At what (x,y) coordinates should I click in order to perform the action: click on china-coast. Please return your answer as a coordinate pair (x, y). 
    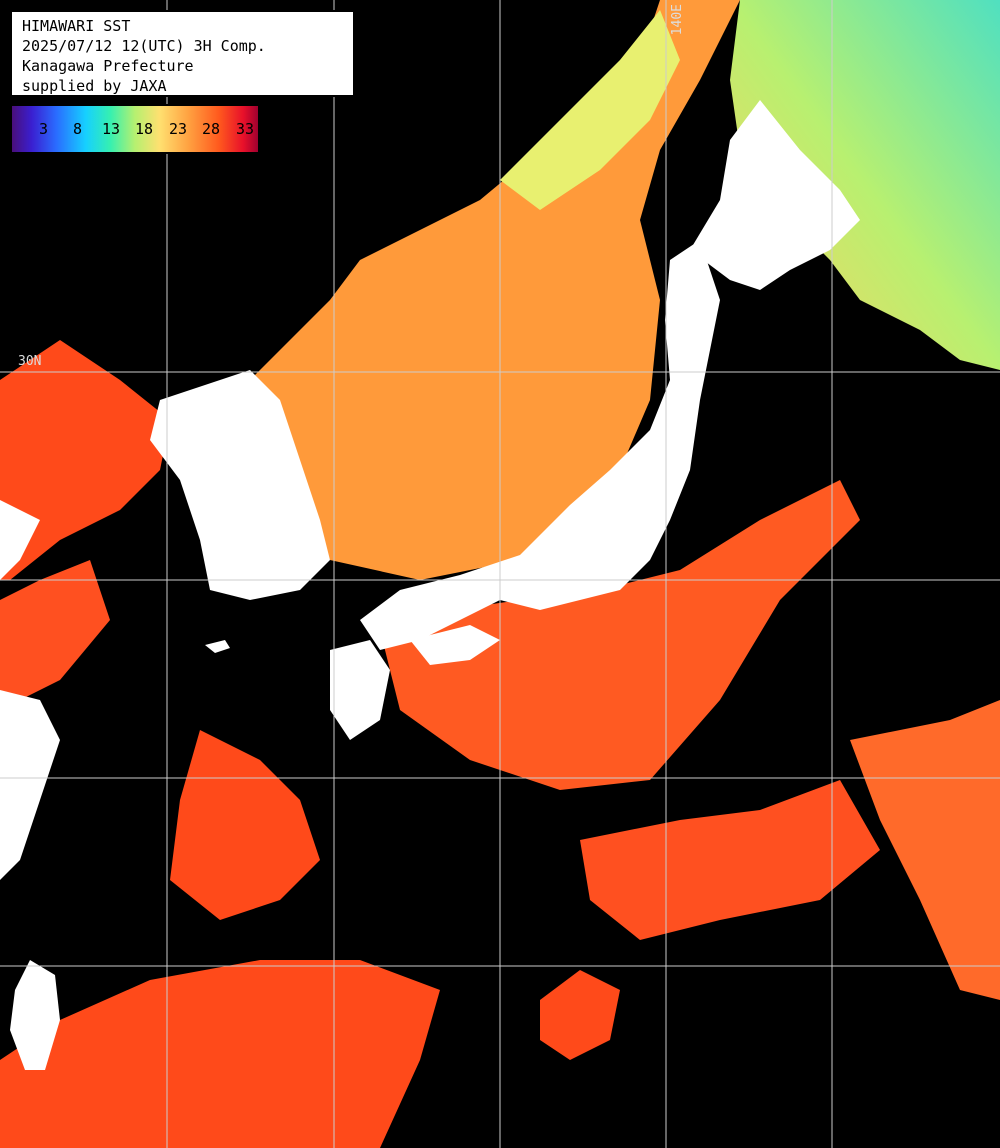
    Looking at the image, I should click on (30, 690).